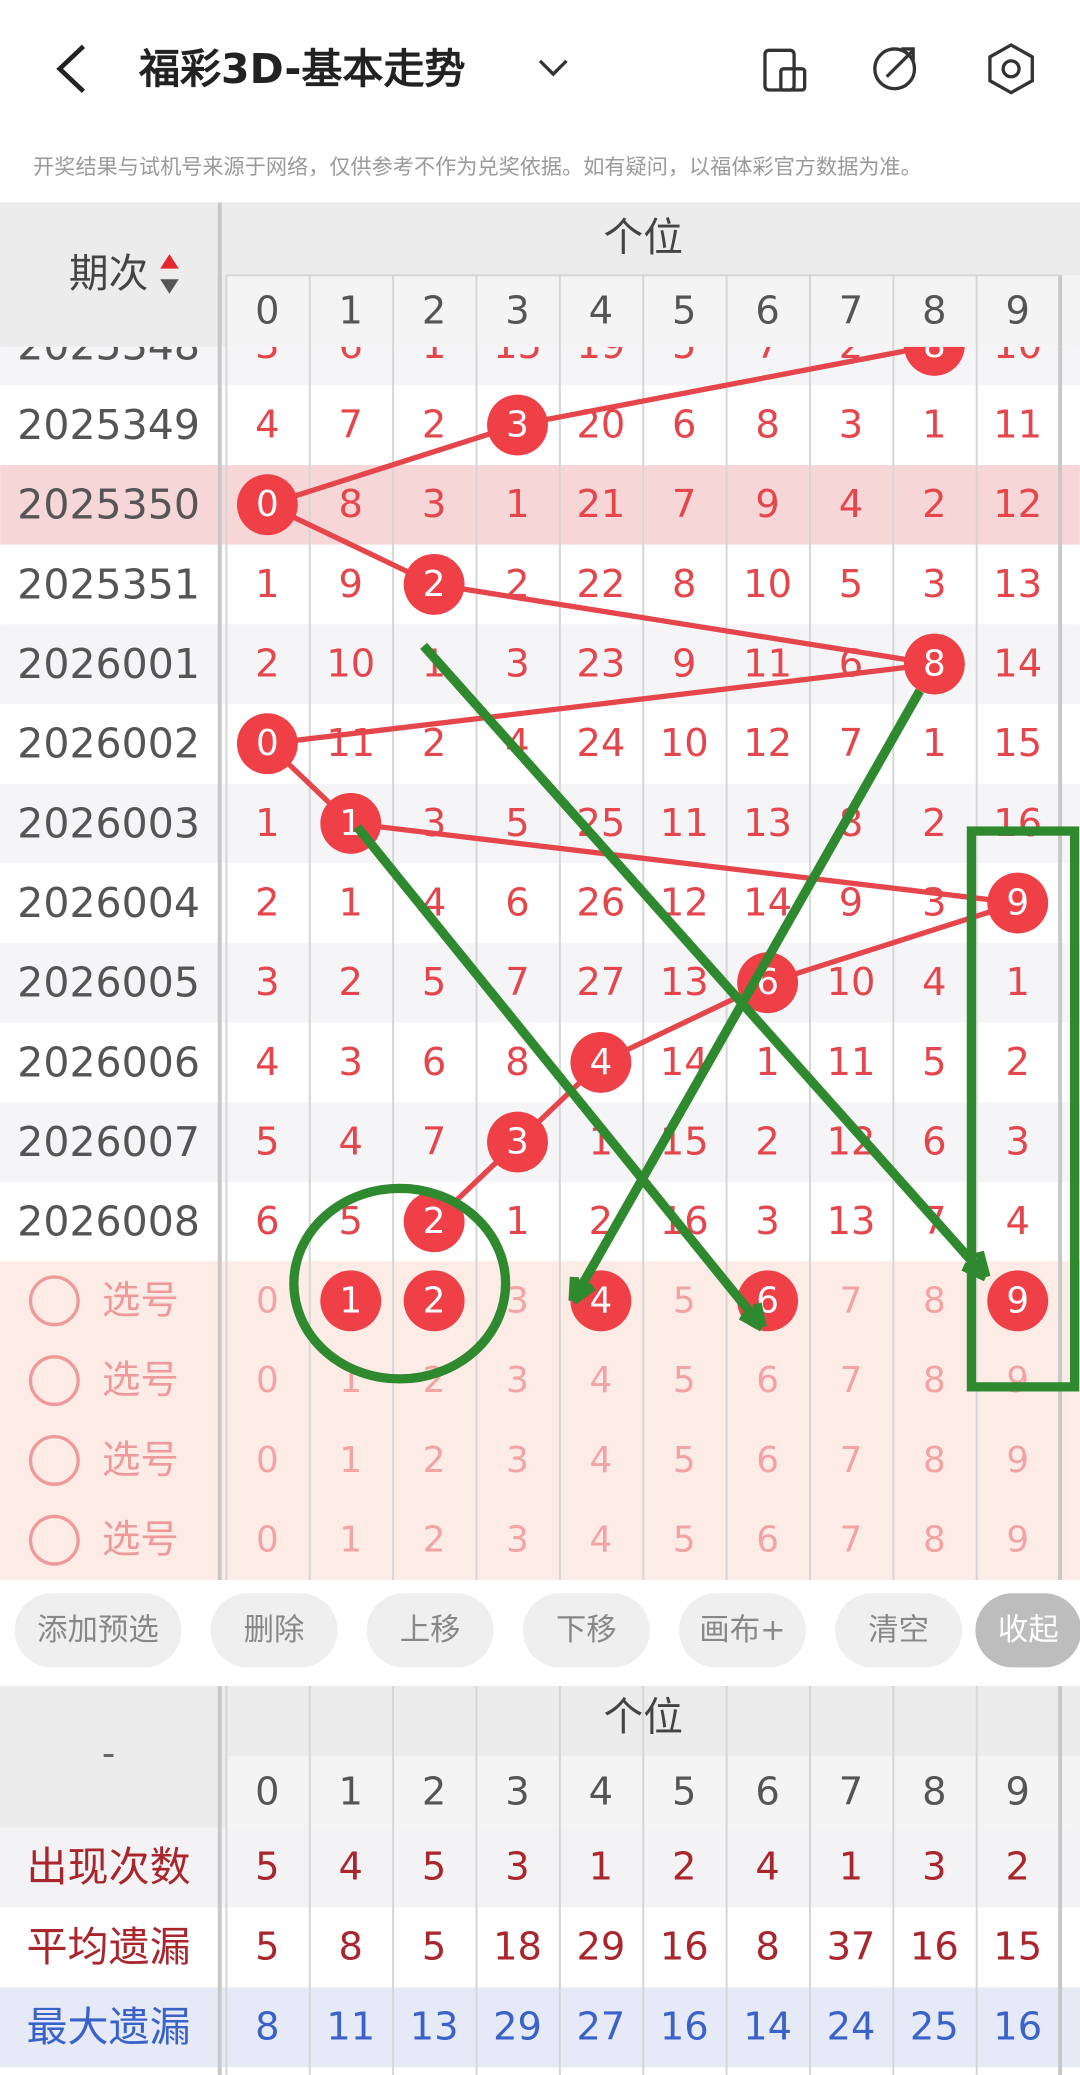 Image resolution: width=1080 pixels, height=2075 pixels. What do you see at coordinates (851, 425) in the screenshot?
I see `omission-value: 3` at bounding box center [851, 425].